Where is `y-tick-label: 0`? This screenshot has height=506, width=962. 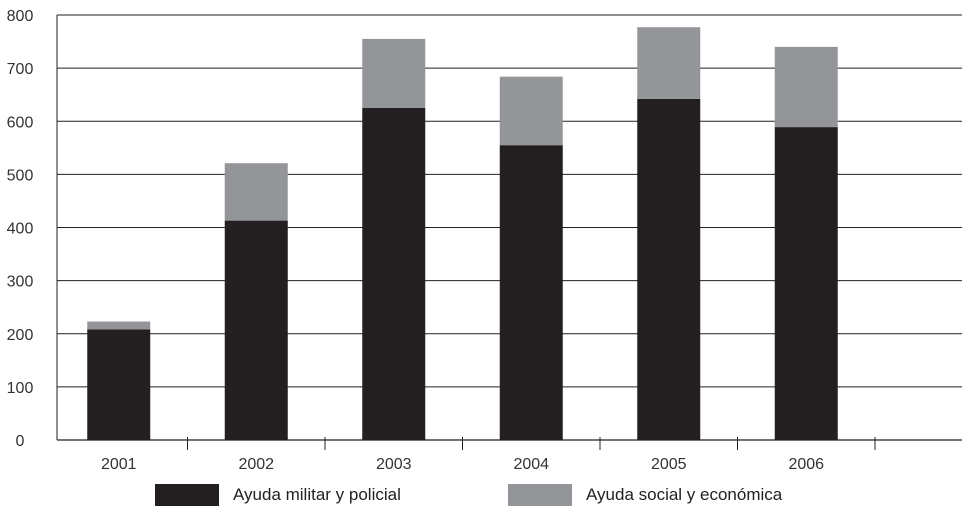 y-tick-label: 0 is located at coordinates (20, 441).